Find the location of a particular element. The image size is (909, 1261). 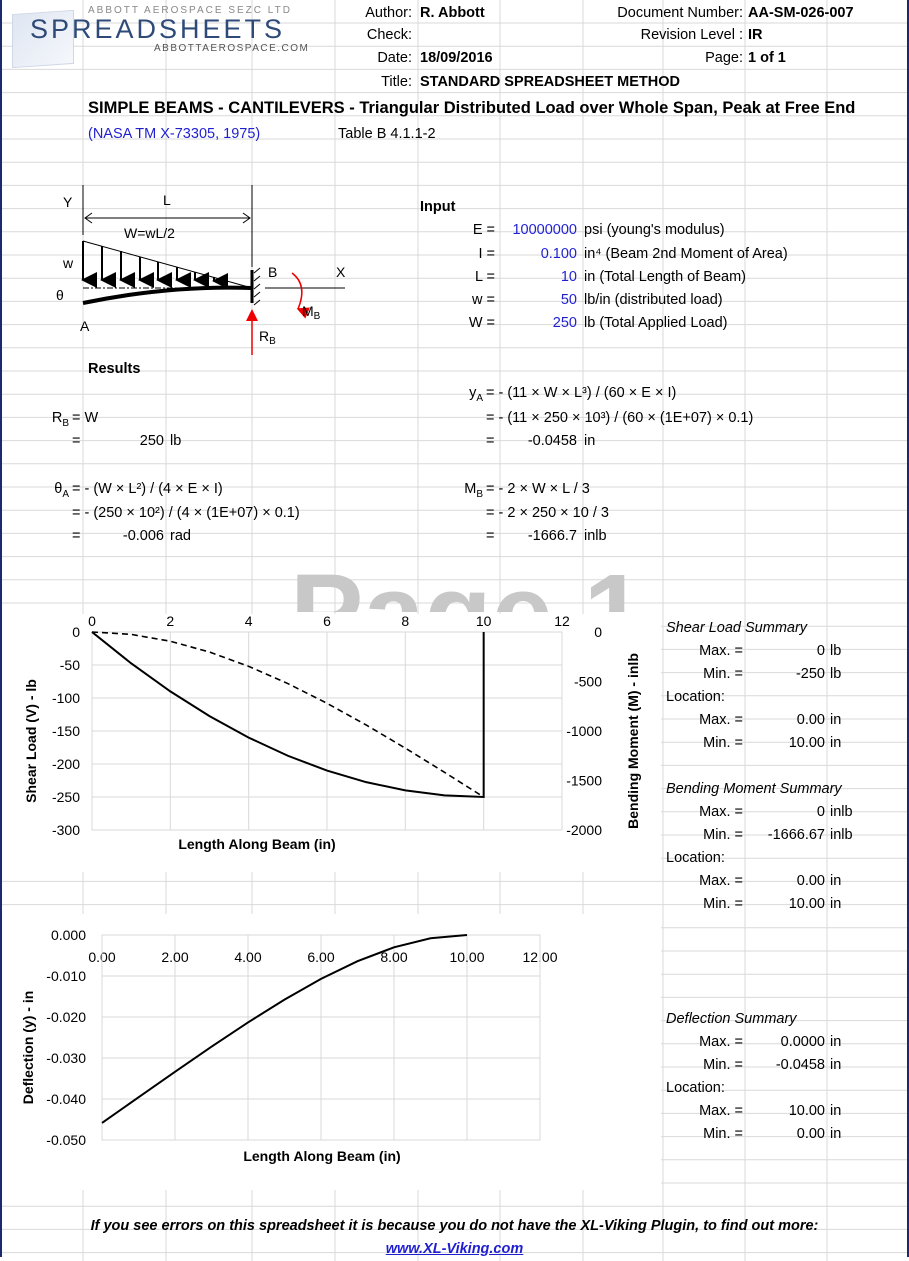

summary-value: 0.0000 is located at coordinates (802, 1042).